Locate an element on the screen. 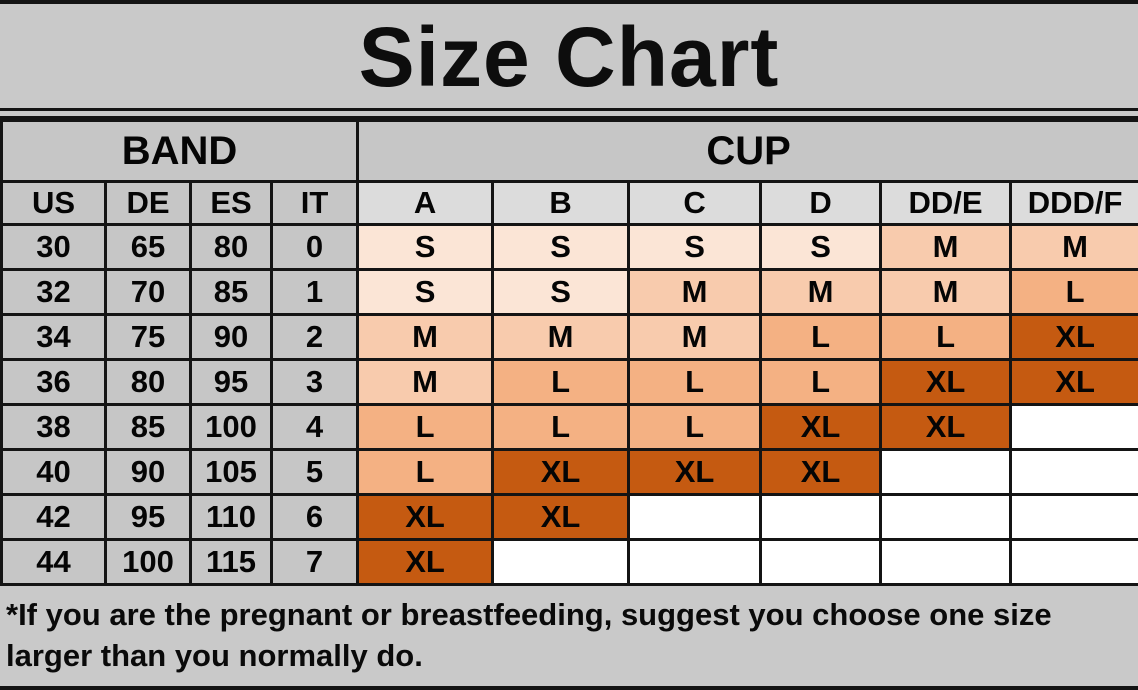 This screenshot has width=1138, height=690. table-row: 40 90 105 5 L XL XL XL is located at coordinates (569, 472).